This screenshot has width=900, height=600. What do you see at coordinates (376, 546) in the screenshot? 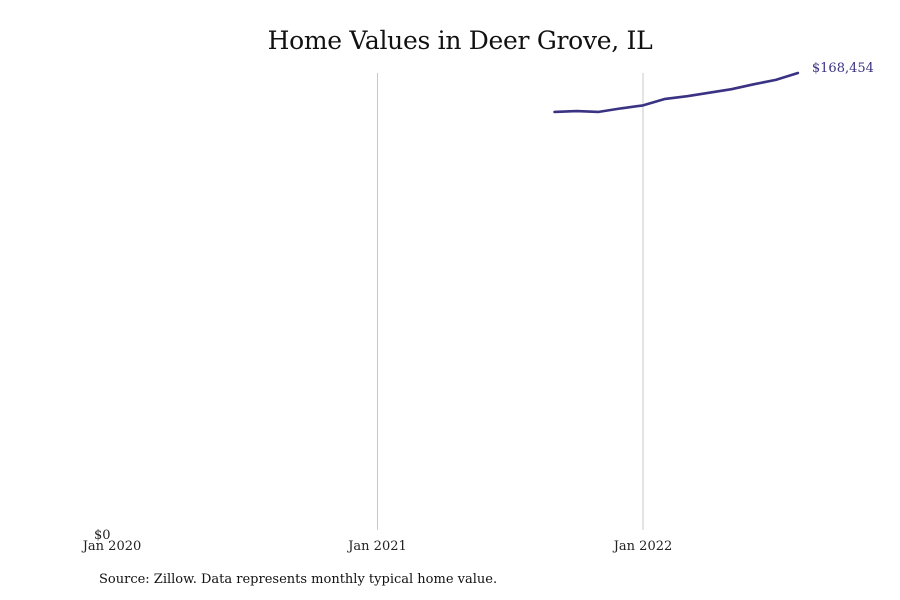
I see `x-tick-label: Jan 2021` at bounding box center [376, 546].